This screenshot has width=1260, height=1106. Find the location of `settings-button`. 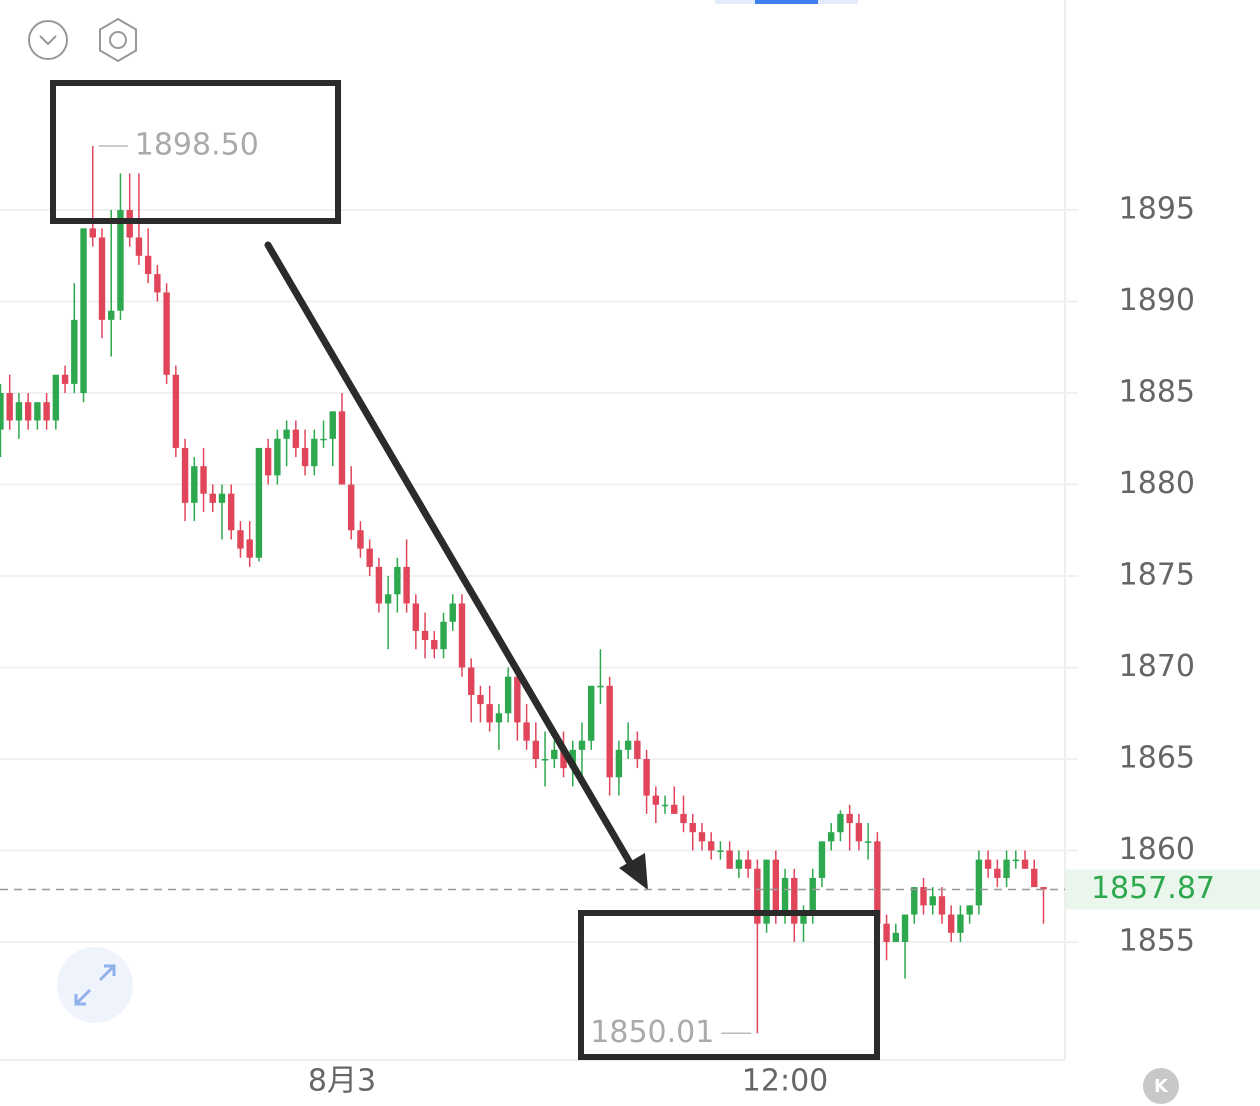

settings-button is located at coordinates (118, 40).